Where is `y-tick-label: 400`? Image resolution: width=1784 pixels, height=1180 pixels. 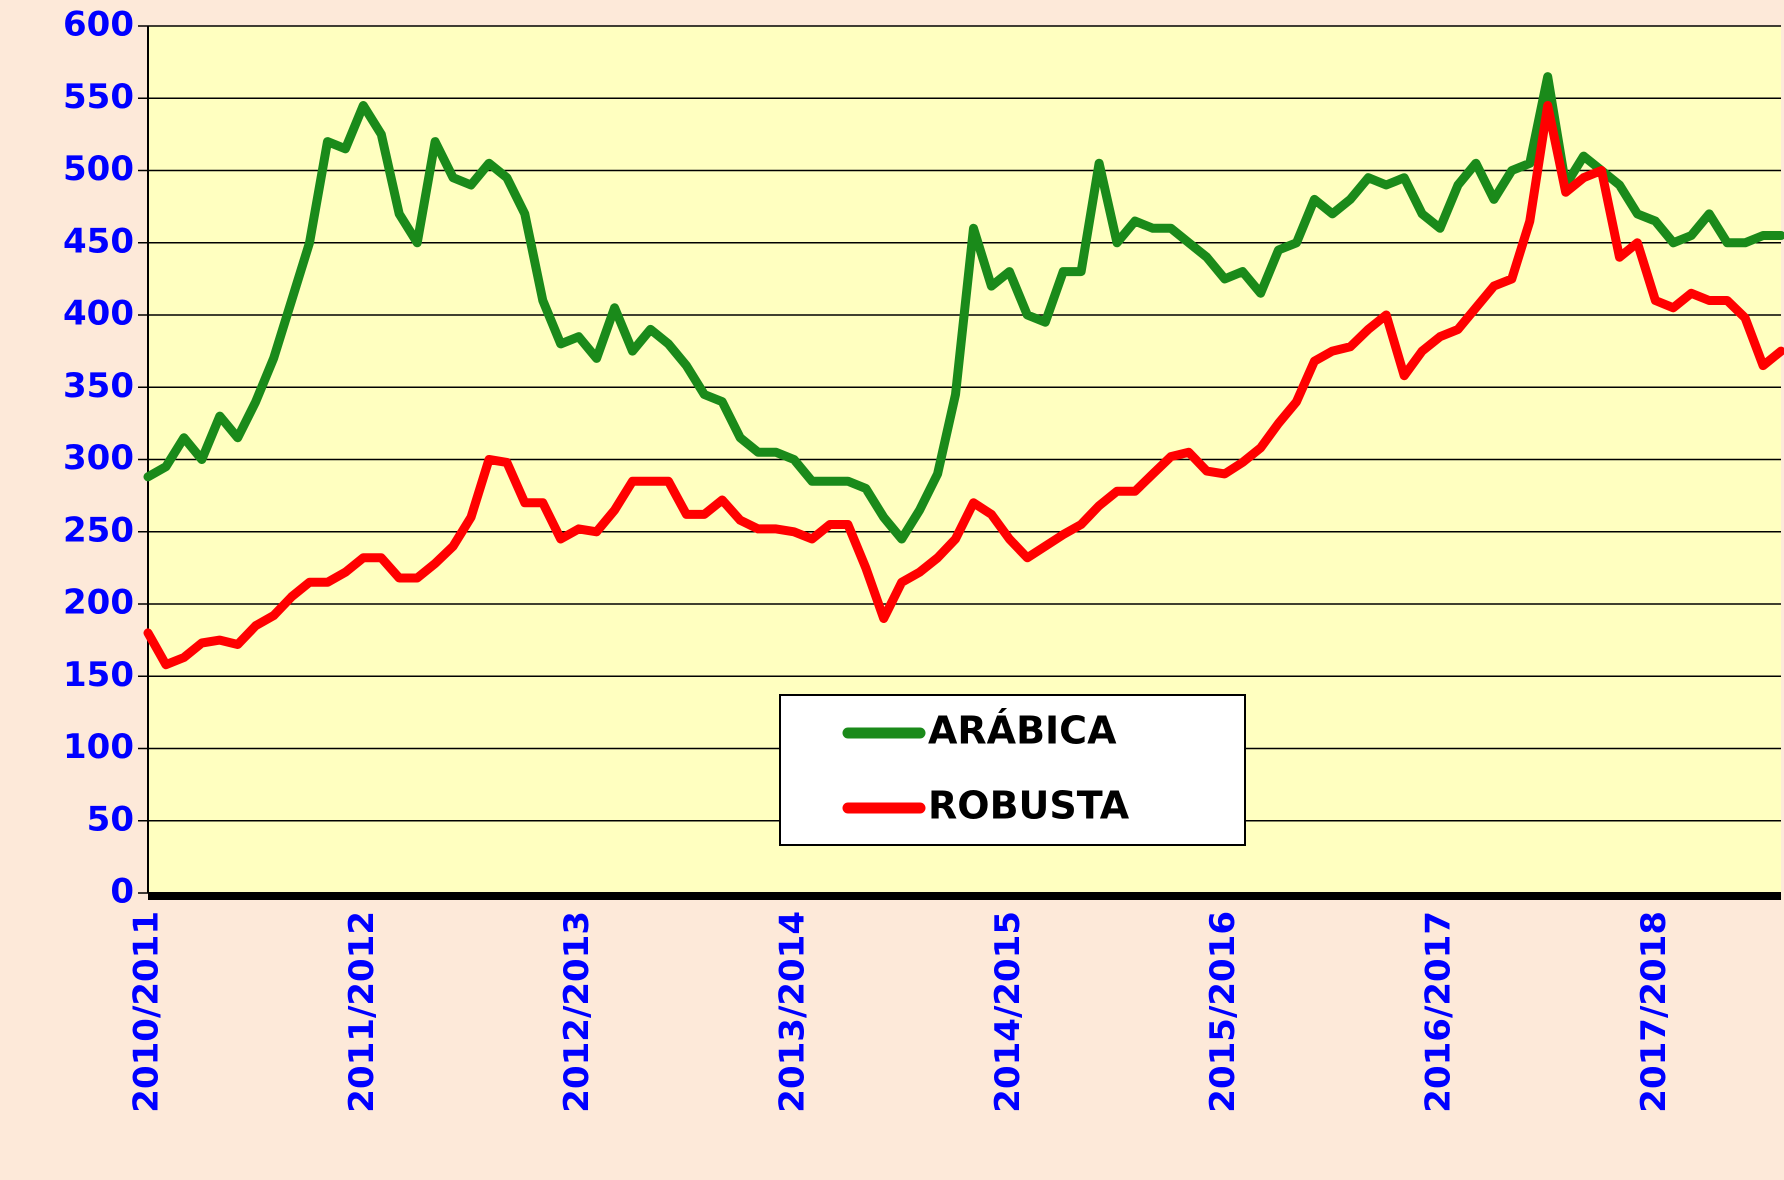
y-tick-label: 400 is located at coordinates (98, 314).